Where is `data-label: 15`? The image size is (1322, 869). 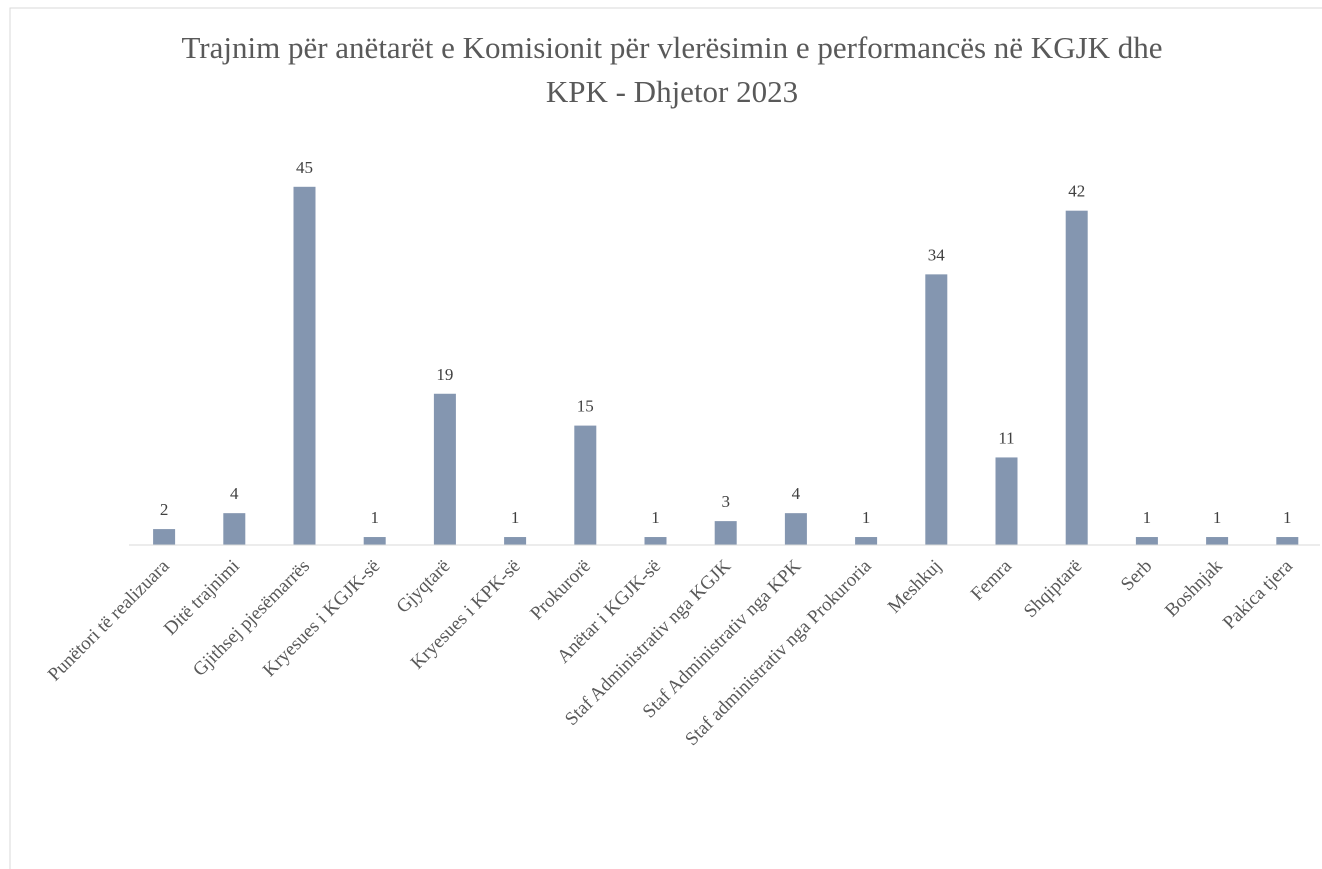
data-label: 15 is located at coordinates (585, 406).